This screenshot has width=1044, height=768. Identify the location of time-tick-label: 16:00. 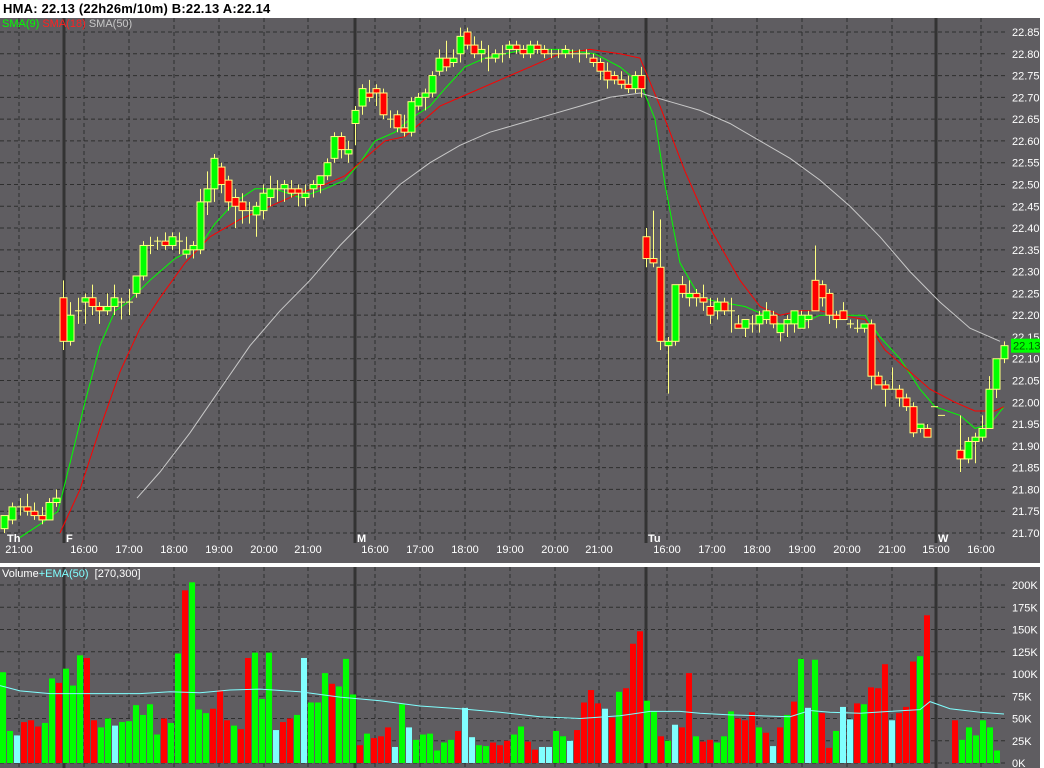
(667, 550).